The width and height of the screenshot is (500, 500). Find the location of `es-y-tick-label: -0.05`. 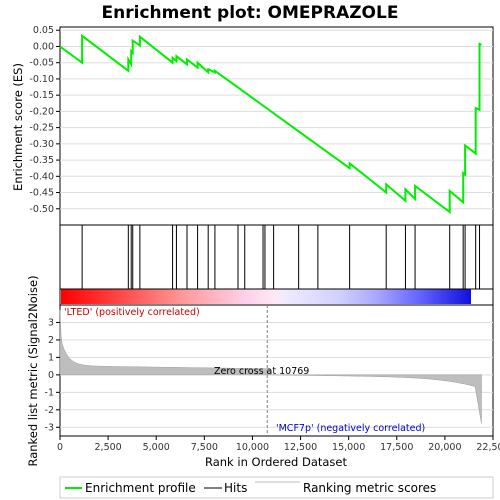

es-y-tick-label: -0.05 is located at coordinates (41, 63).